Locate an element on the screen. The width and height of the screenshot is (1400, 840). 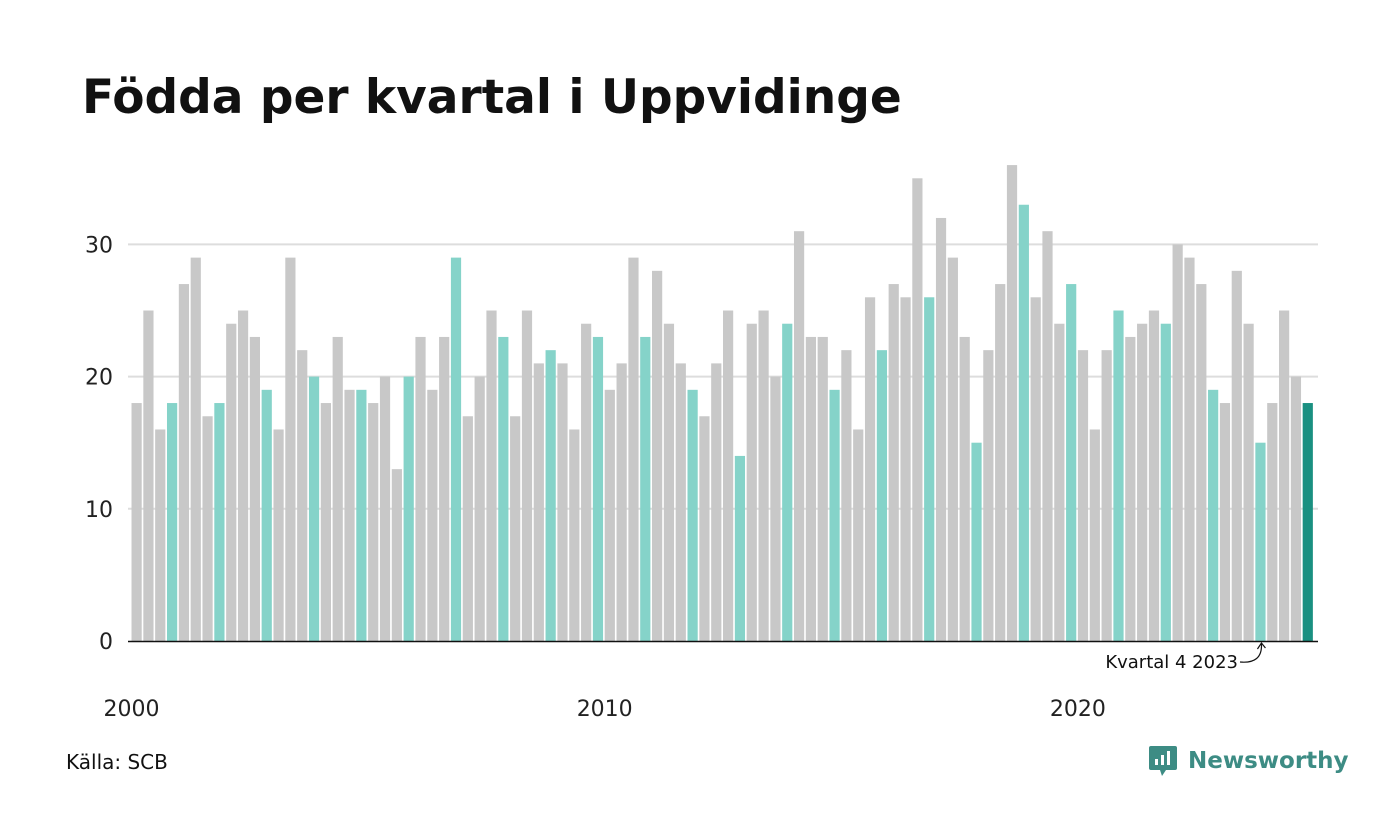
newsworthy-logo-icon is located at coordinates (1163, 761).